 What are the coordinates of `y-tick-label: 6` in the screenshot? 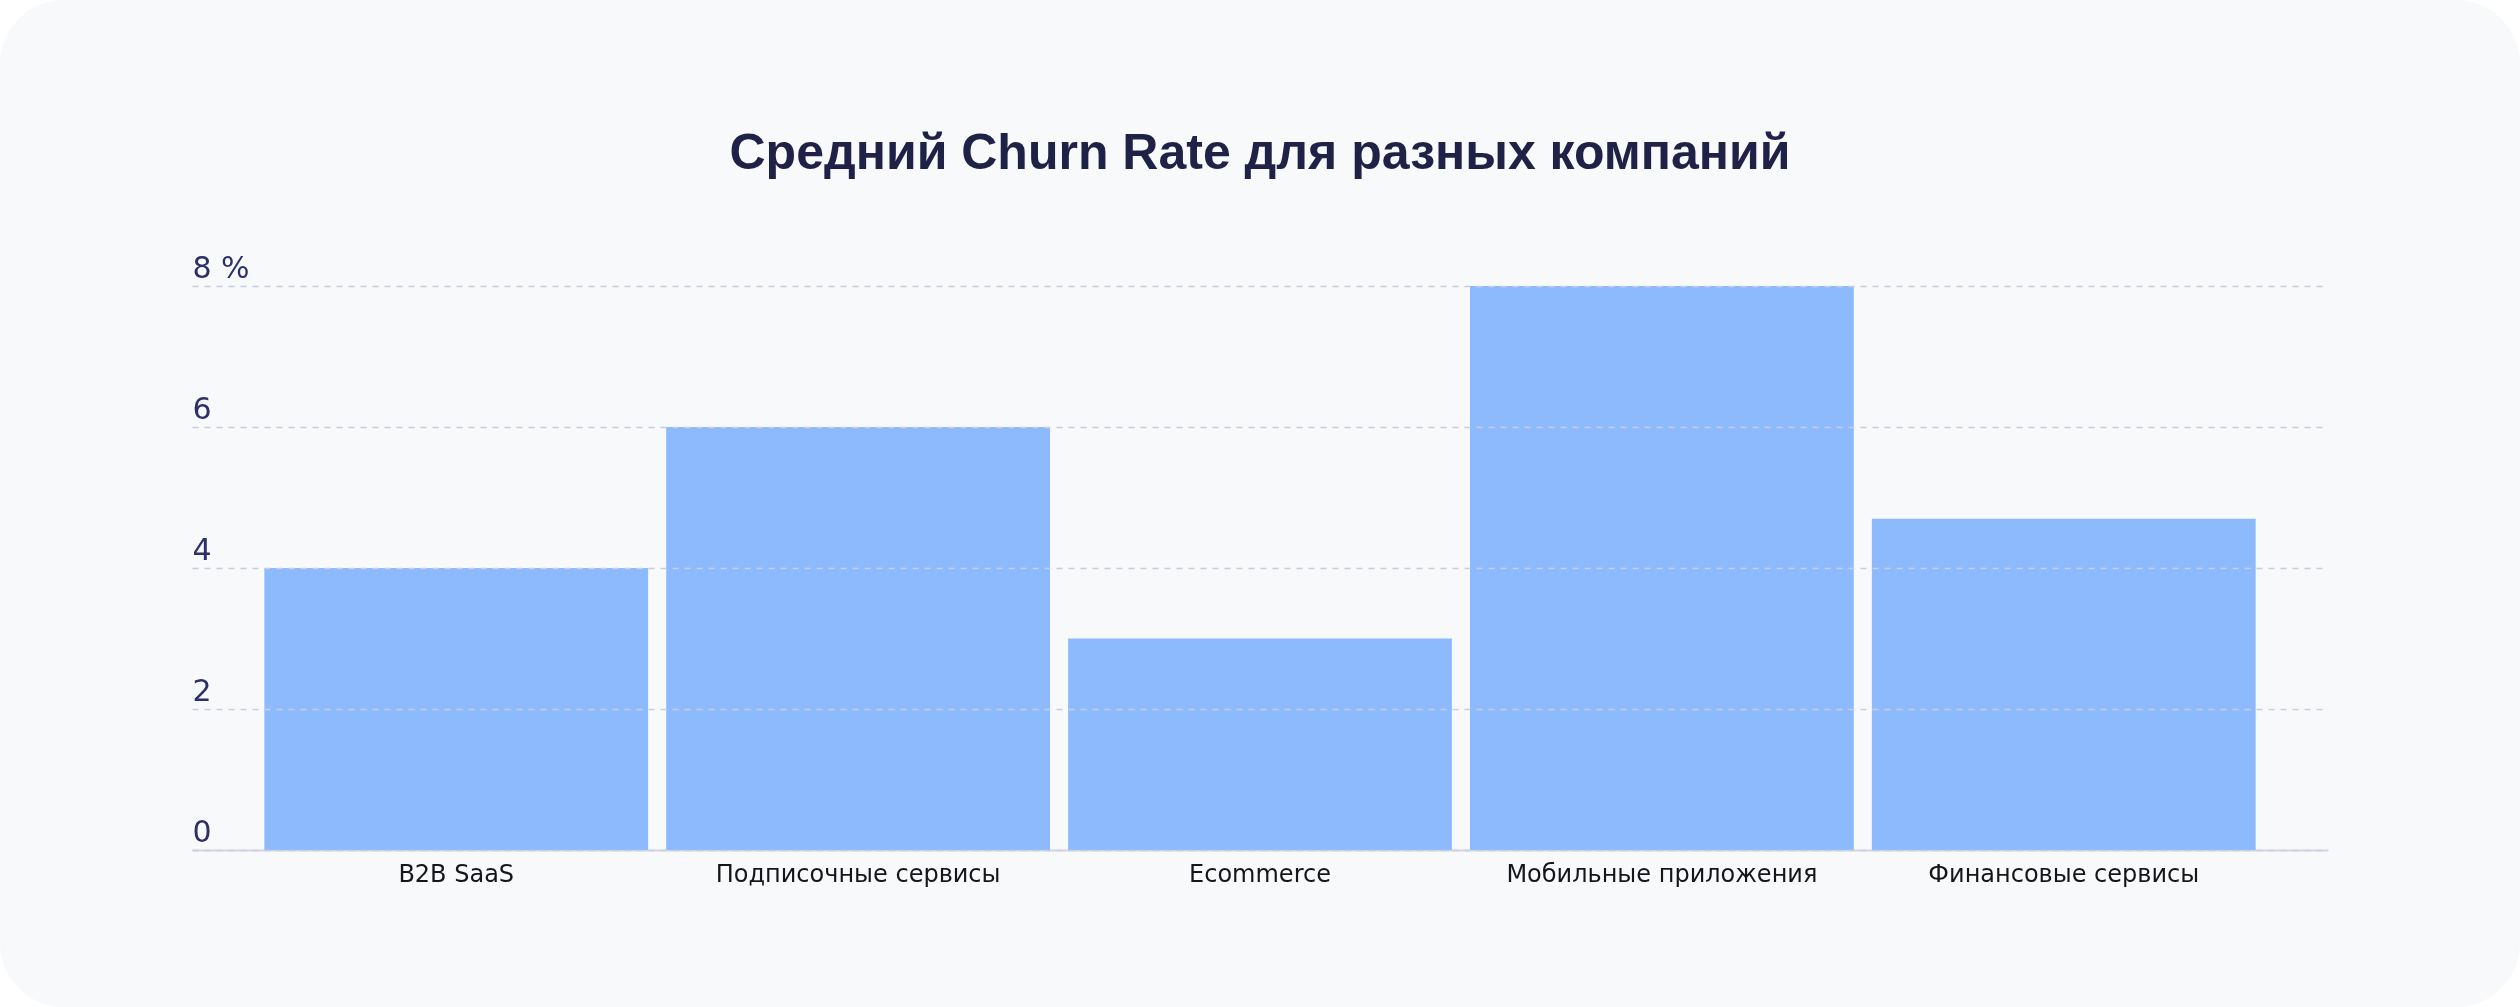 It's located at (202, 408).